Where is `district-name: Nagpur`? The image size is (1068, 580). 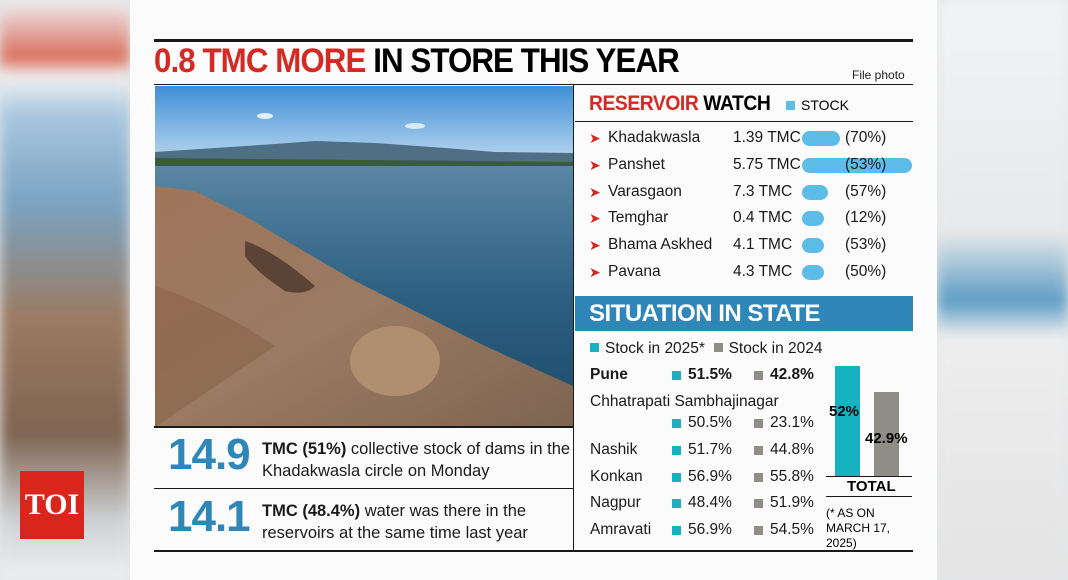 district-name: Nagpur is located at coordinates (615, 502).